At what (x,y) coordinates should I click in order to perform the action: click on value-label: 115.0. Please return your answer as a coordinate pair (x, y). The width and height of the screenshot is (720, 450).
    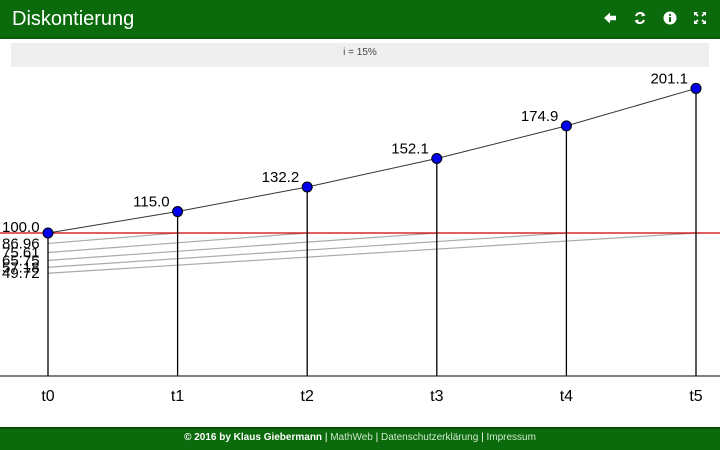
    Looking at the image, I should click on (151, 202).